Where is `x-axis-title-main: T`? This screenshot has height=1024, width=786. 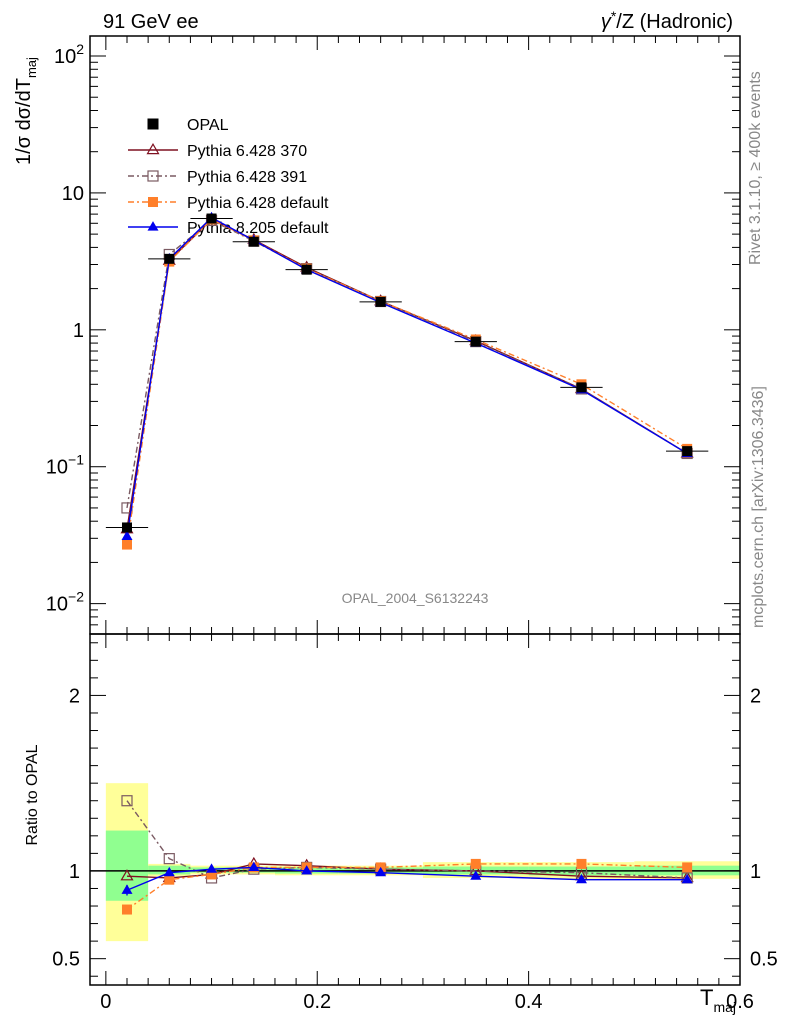 x-axis-title-main: T is located at coordinates (706, 997).